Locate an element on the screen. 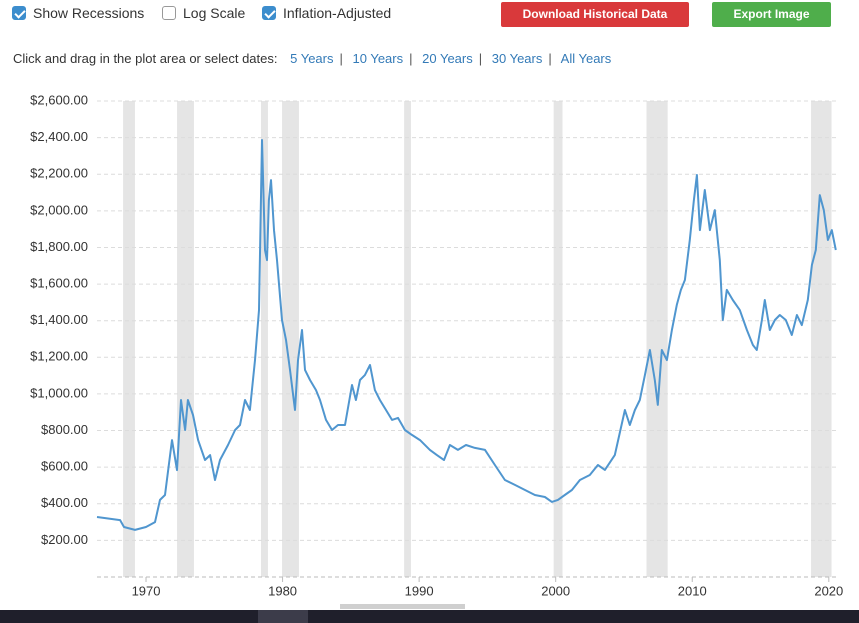 This screenshot has width=859, height=623. y-tick-label: $1,400.00 is located at coordinates (59, 319).